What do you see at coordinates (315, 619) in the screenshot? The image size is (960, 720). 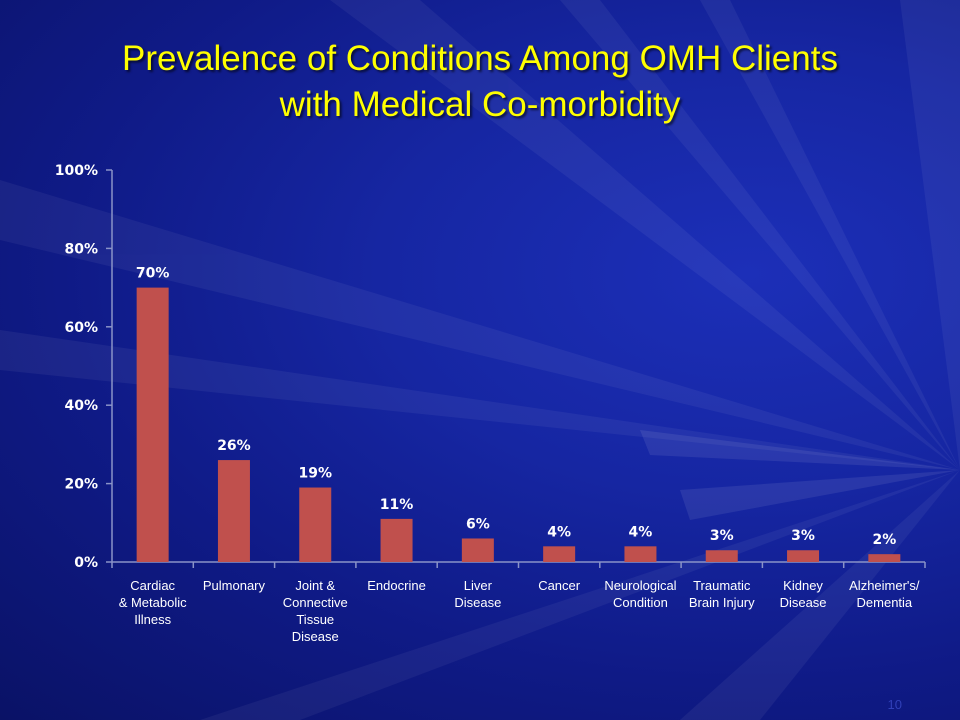 I see `x-tick-label-line: Tissue` at bounding box center [315, 619].